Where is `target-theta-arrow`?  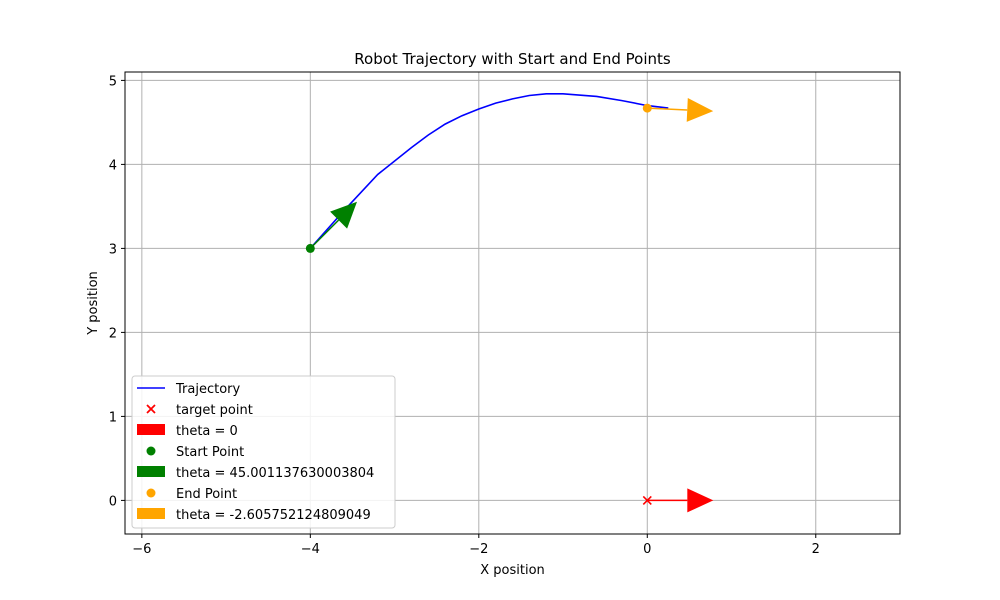
target-theta-arrow is located at coordinates (680, 500).